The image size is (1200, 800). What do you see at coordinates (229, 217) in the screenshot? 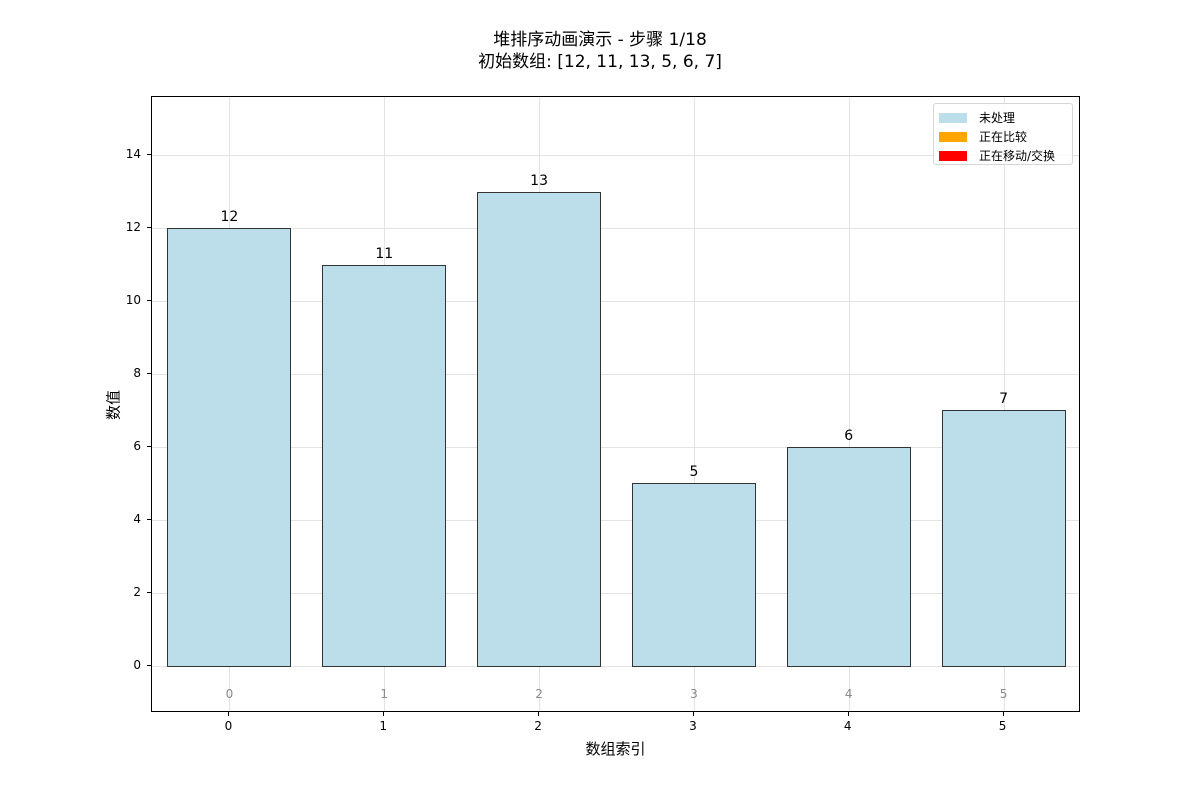
I see `bar-value-label: 12` at bounding box center [229, 217].